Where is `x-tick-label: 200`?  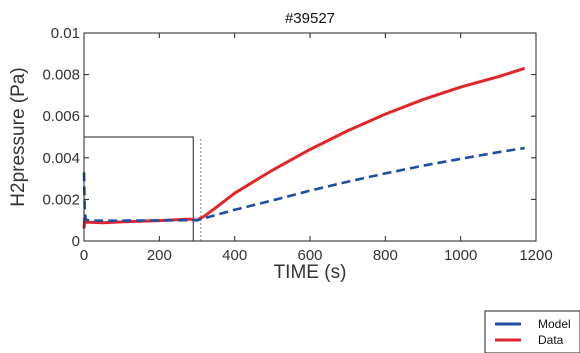
x-tick-label: 200 is located at coordinates (159, 255).